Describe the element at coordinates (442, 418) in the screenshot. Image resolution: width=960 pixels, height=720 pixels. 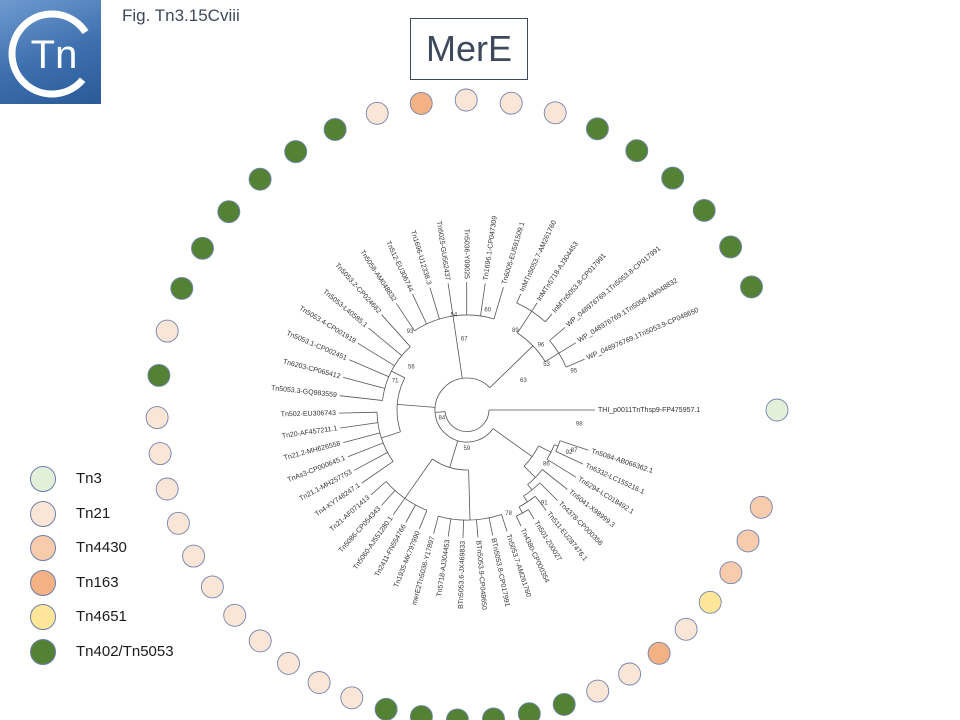
I see `bootstrap-value: 84` at that location.